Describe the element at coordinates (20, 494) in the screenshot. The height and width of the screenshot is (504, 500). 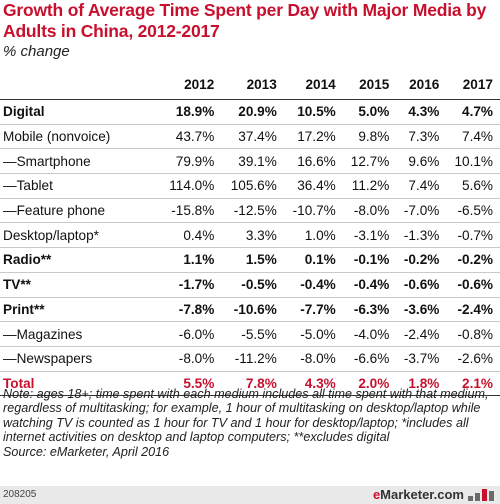
I see `chart-id: 208205` at that location.